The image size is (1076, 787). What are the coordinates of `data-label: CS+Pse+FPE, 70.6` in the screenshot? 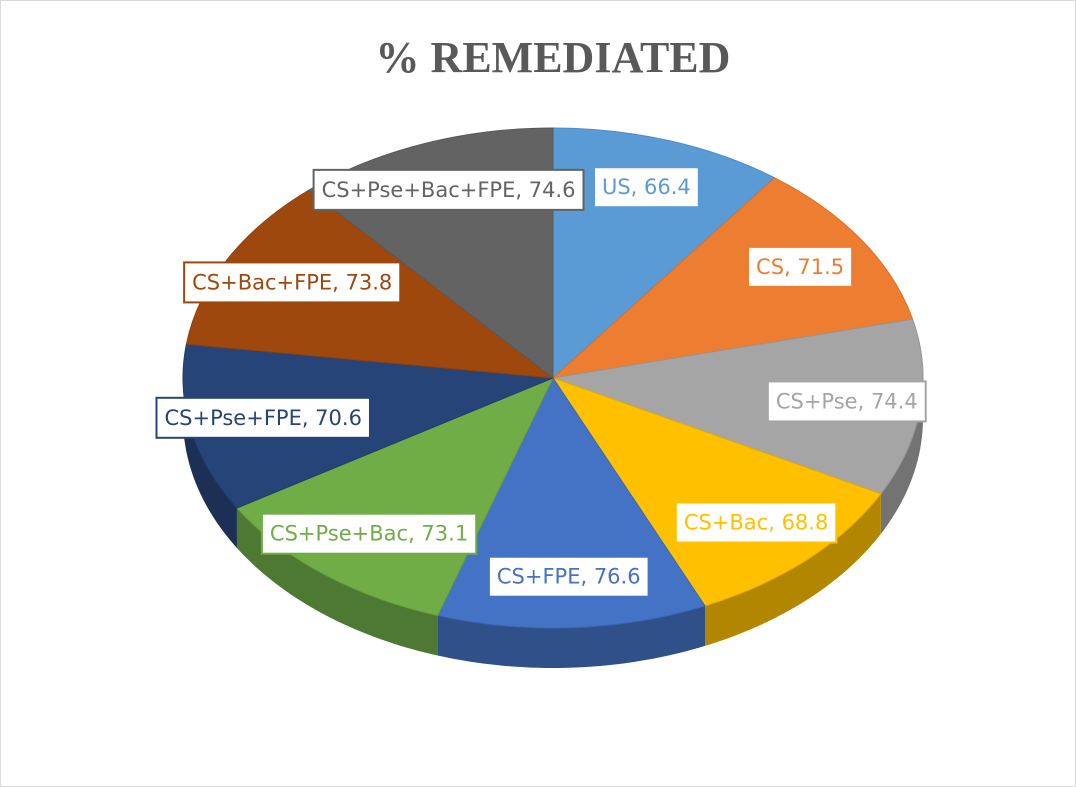 It's located at (262, 418).